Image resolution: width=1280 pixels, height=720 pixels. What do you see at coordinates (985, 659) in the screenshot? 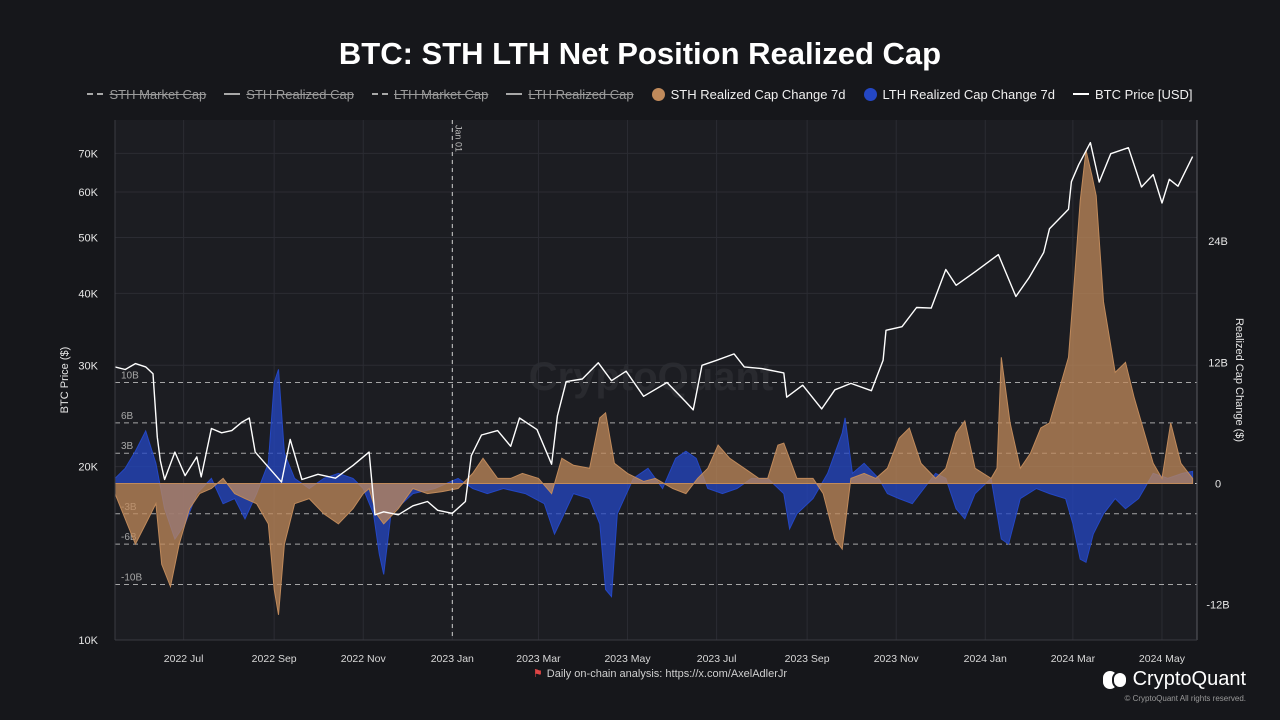
I see `x-tick-label: 2024 Jan` at bounding box center [985, 659].